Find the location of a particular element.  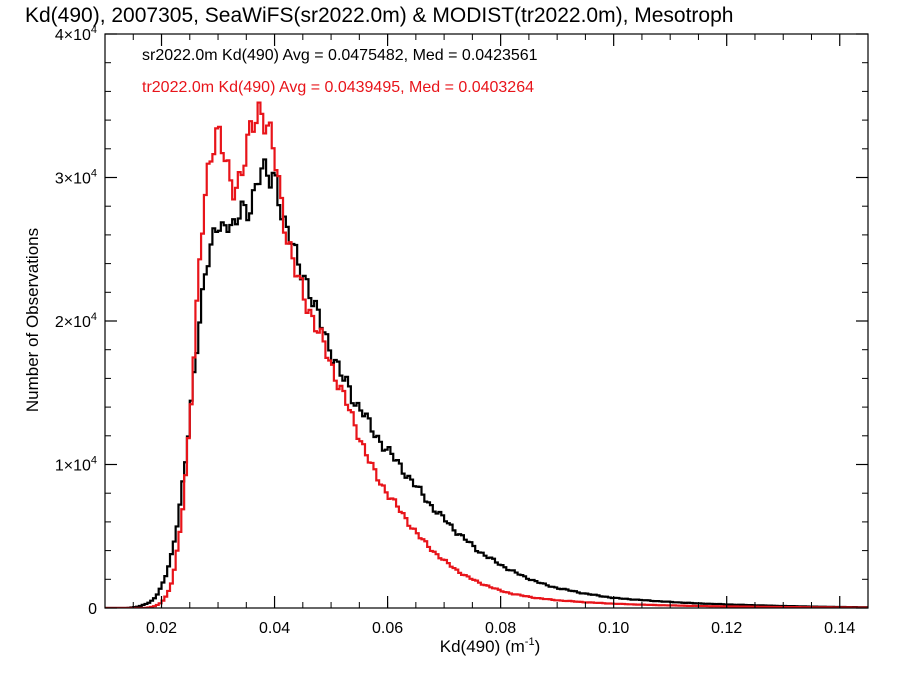

x-axis-label-exponent: -1 is located at coordinates (530, 642).